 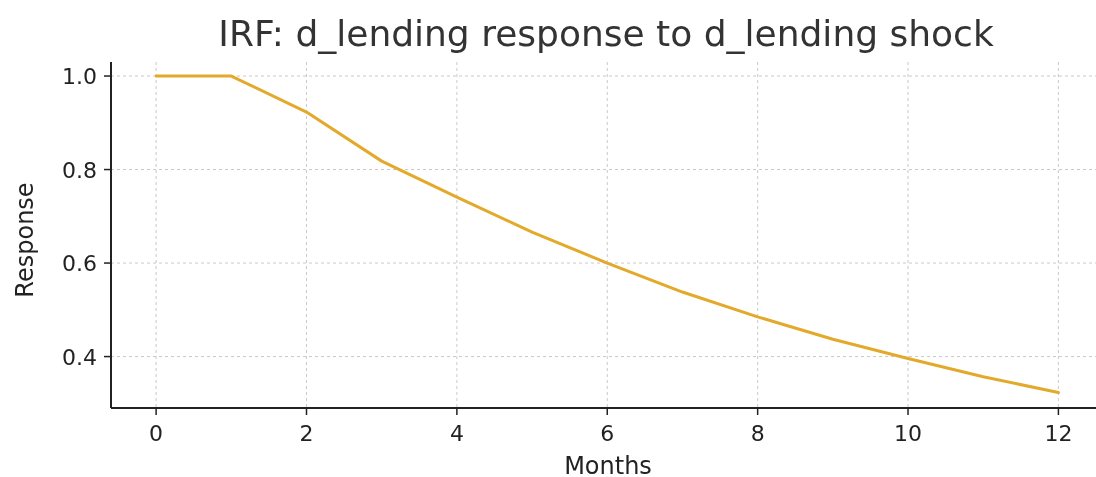 What do you see at coordinates (79, 264) in the screenshot?
I see `y-tick-label: 0.6` at bounding box center [79, 264].